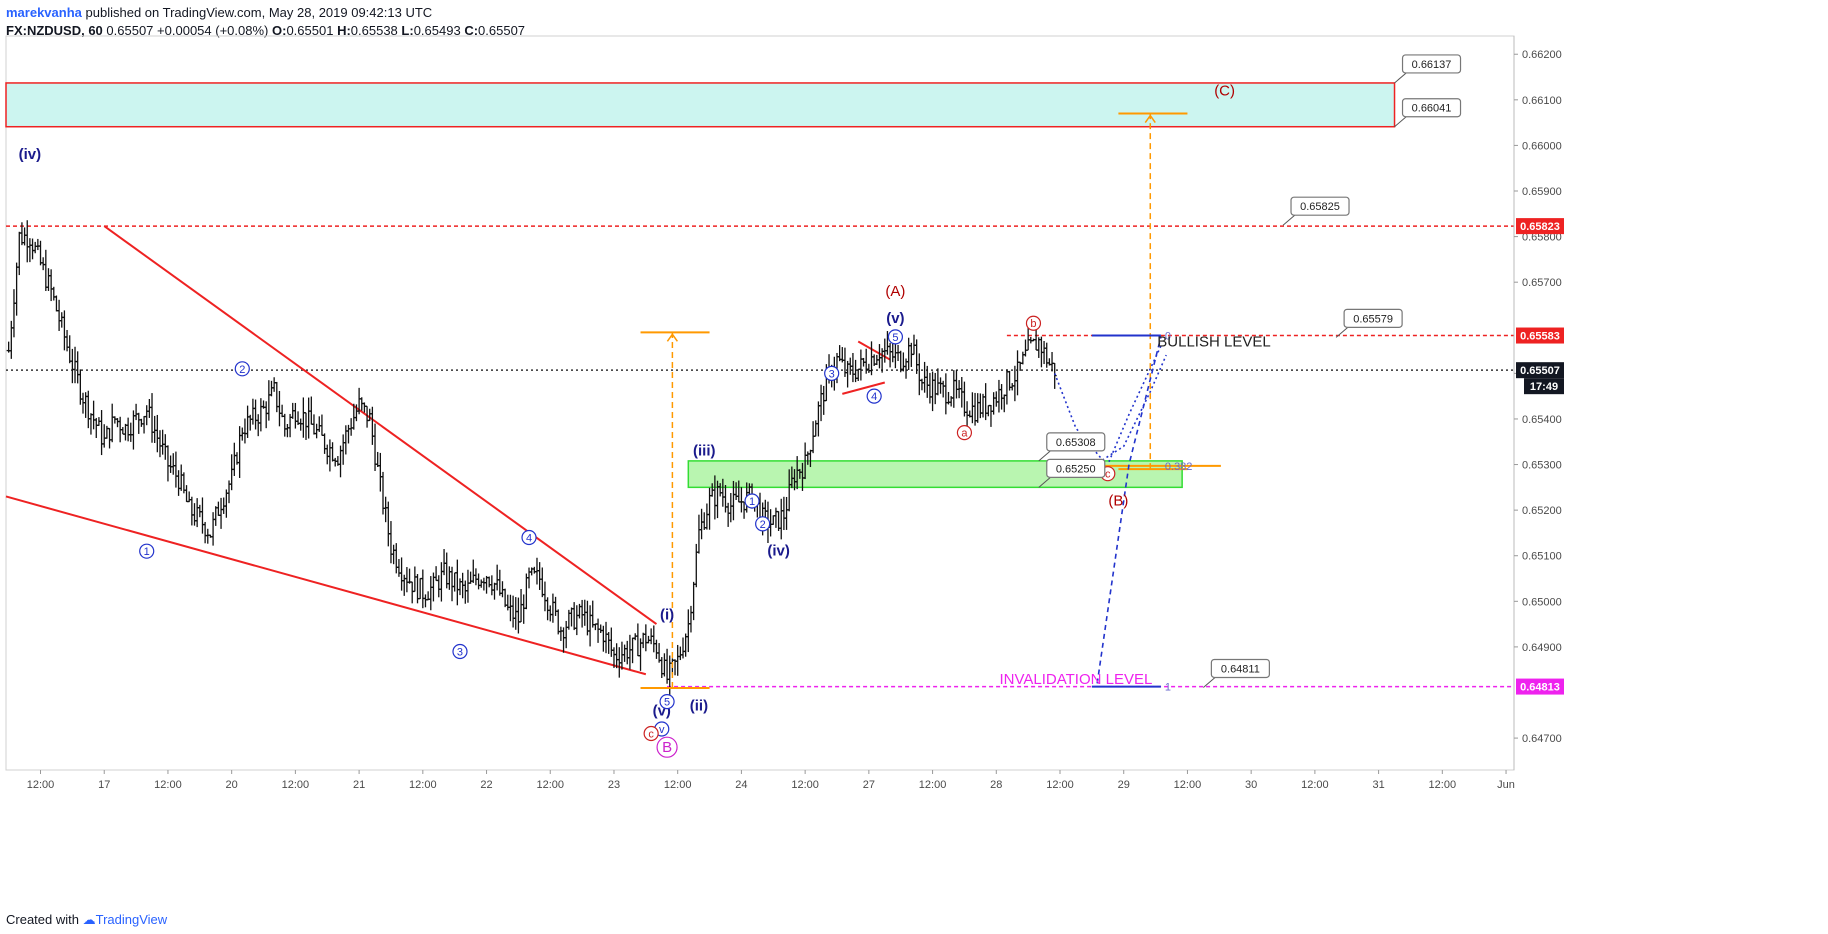 This screenshot has height=934, width=1828. What do you see at coordinates (131, 919) in the screenshot?
I see `brand-name: TradingView` at bounding box center [131, 919].